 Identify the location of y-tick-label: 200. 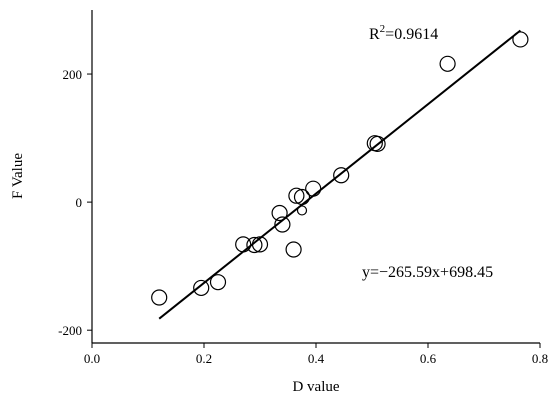
(73, 74).